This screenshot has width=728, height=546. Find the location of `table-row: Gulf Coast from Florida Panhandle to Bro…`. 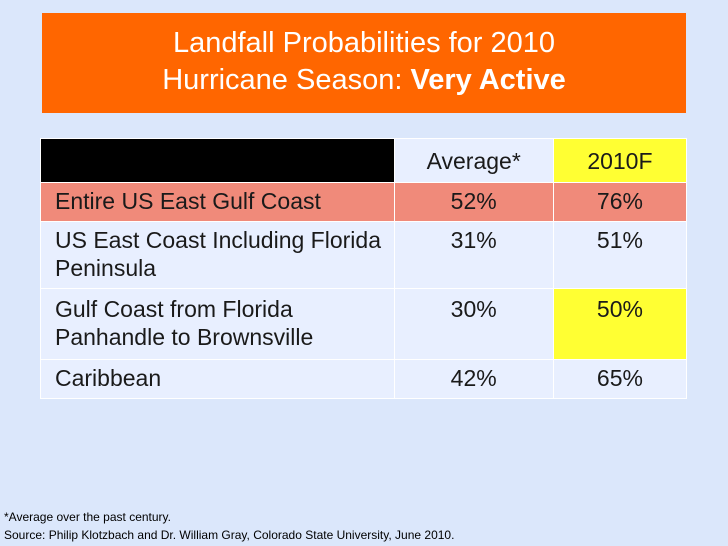

table-row: Gulf Coast from Florida Panhandle to Bro… is located at coordinates (364, 324).